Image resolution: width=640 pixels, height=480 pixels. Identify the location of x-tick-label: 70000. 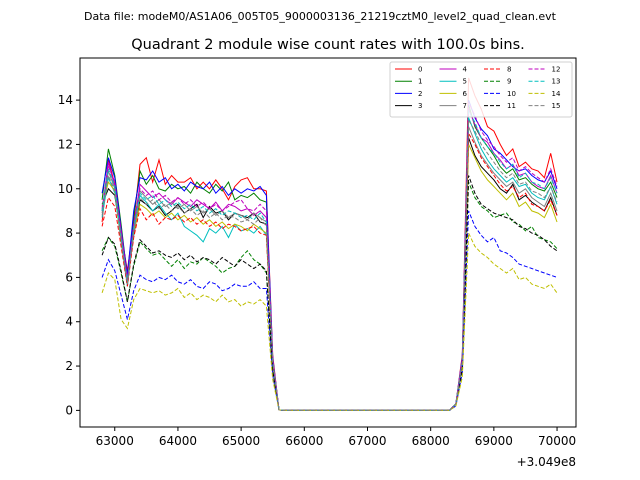
(557, 441).